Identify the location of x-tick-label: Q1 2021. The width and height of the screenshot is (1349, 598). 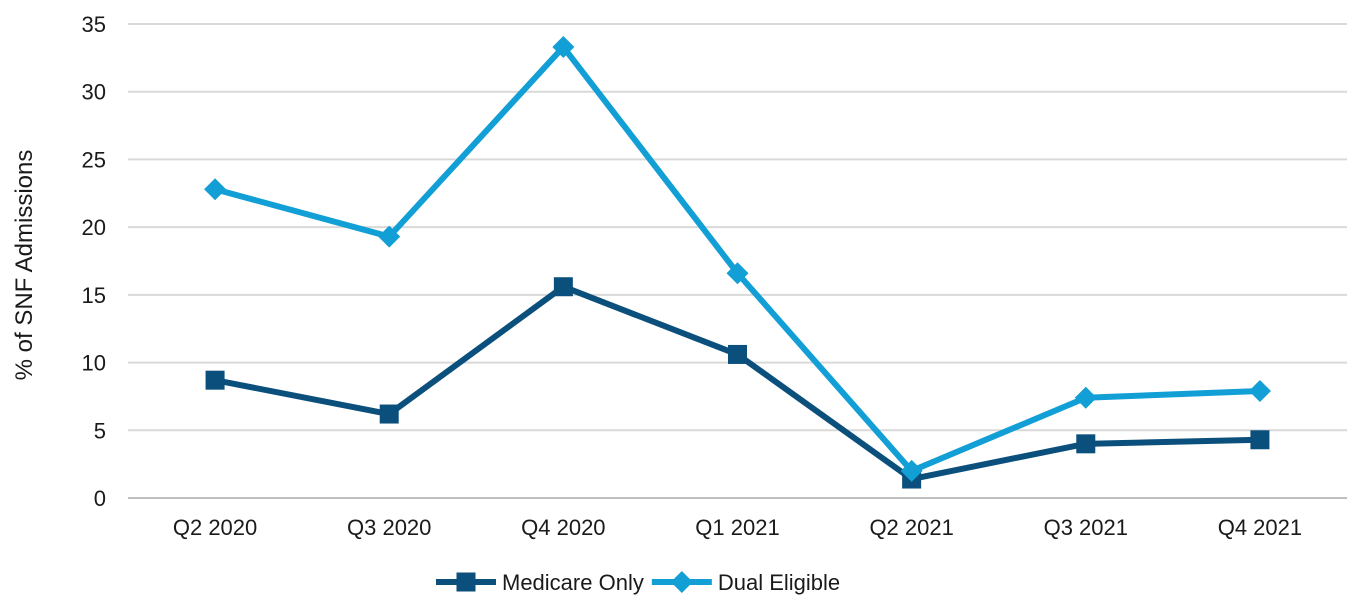
(737, 527).